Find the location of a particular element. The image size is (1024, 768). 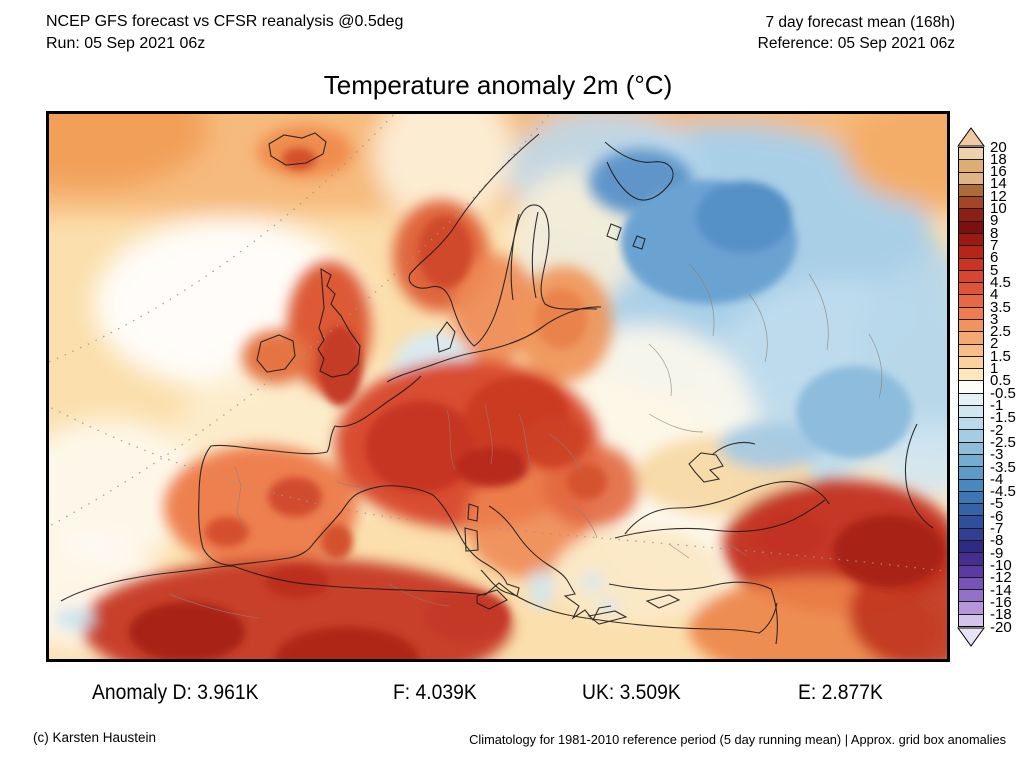

page-title: Temperature anomaly 2m (°C) is located at coordinates (498, 85).